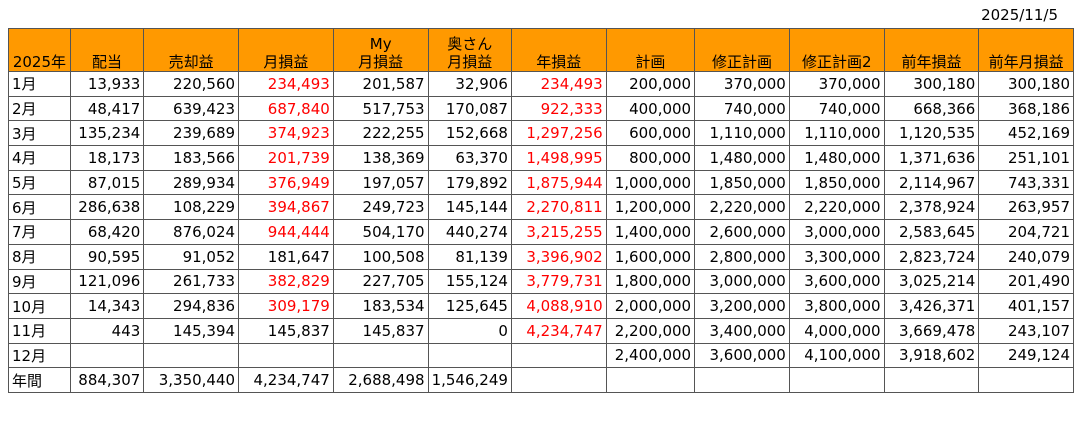  I want to click on table-cell: 121,096, so click(107, 281).